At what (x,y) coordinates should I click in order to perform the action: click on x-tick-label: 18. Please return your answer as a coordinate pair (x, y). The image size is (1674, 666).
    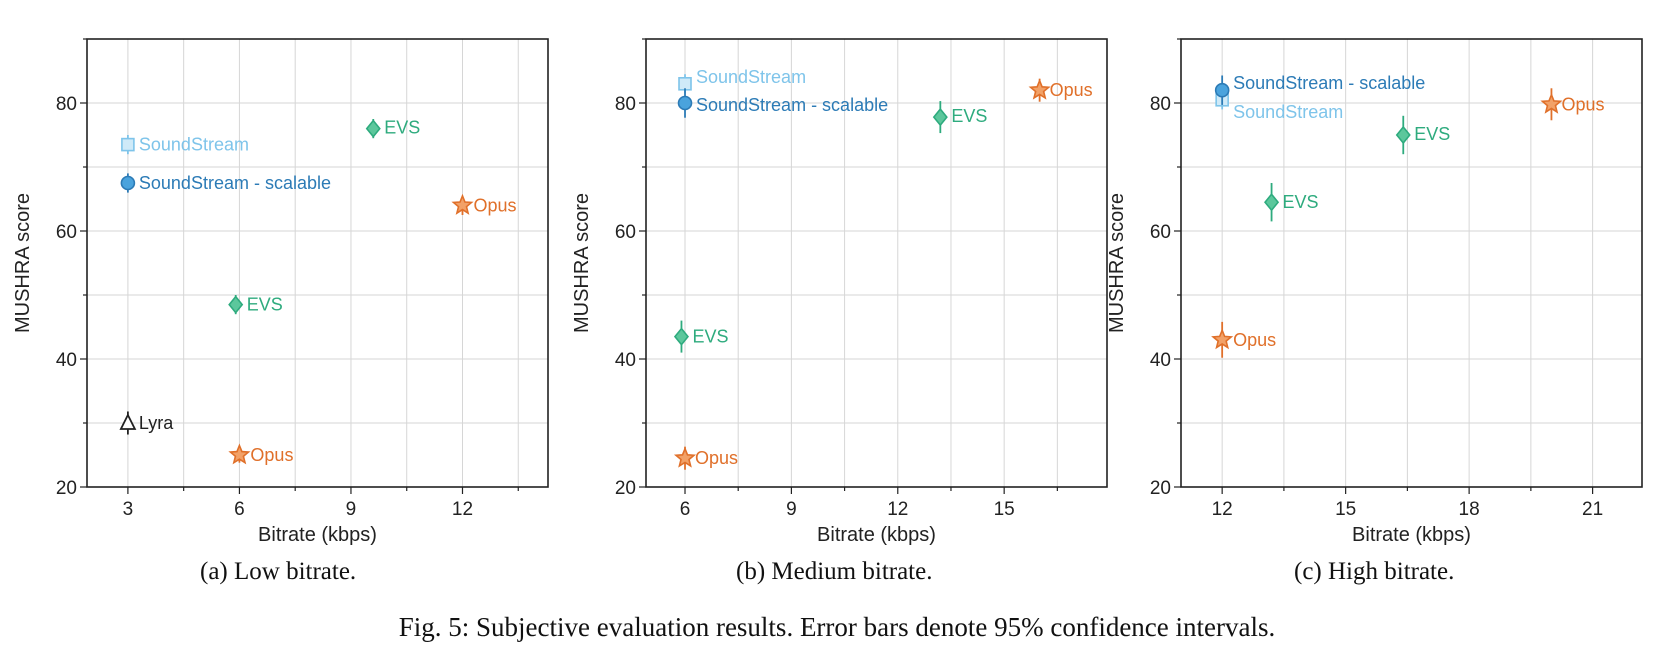
    Looking at the image, I should click on (1469, 509).